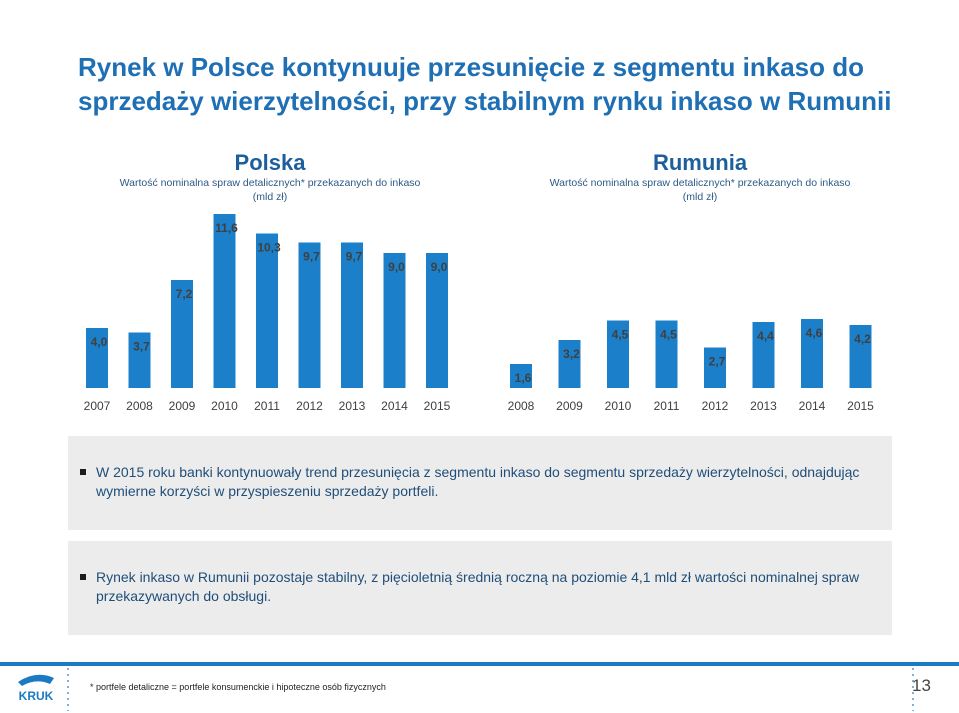 This screenshot has width=959, height=713. What do you see at coordinates (36, 680) in the screenshot?
I see `logo-swoosh` at bounding box center [36, 680].